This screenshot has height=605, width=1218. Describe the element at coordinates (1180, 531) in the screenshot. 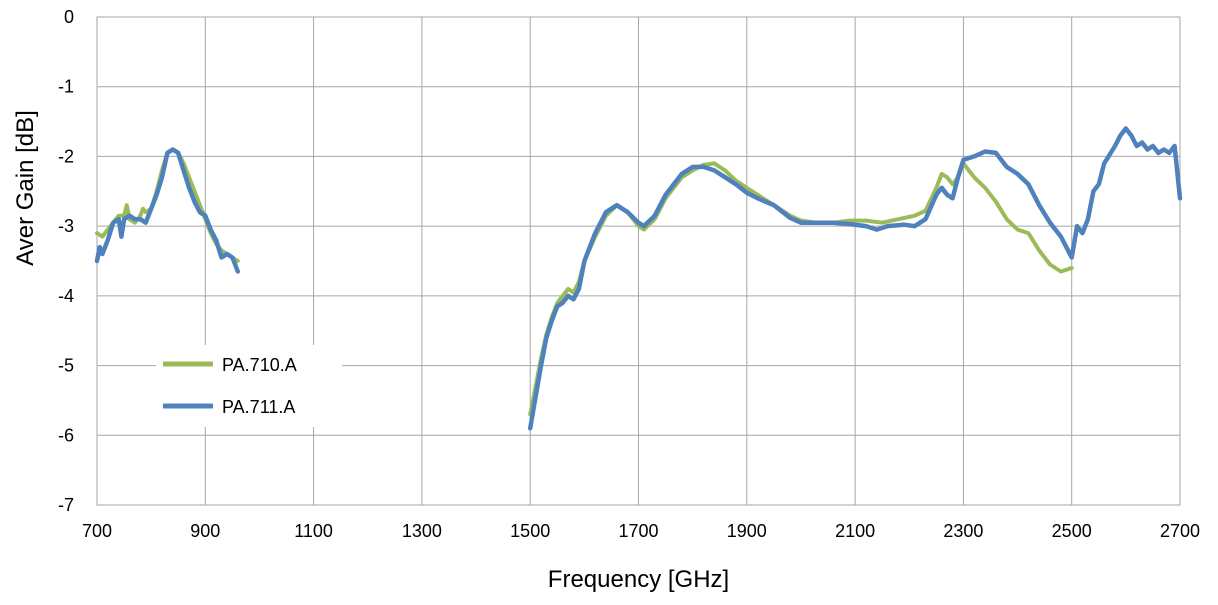

I see `x-tick-label: 2700` at that location.